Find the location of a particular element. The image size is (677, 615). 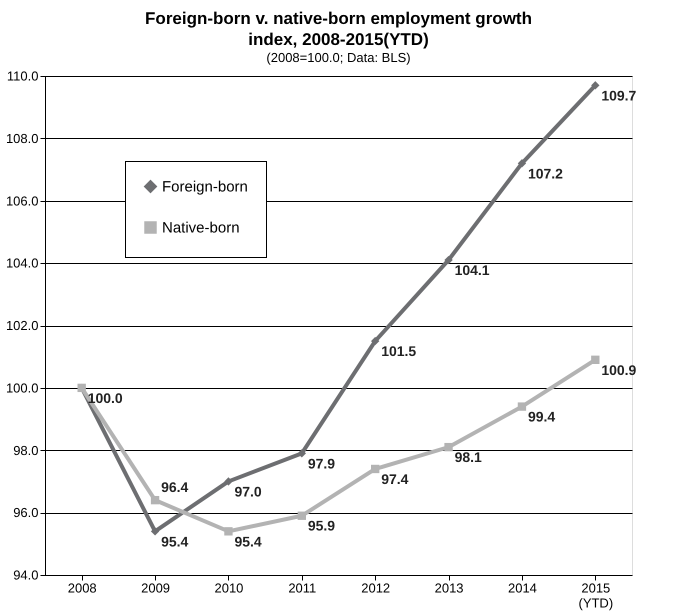

y-tick-label: 98.0 is located at coordinates (25, 450).